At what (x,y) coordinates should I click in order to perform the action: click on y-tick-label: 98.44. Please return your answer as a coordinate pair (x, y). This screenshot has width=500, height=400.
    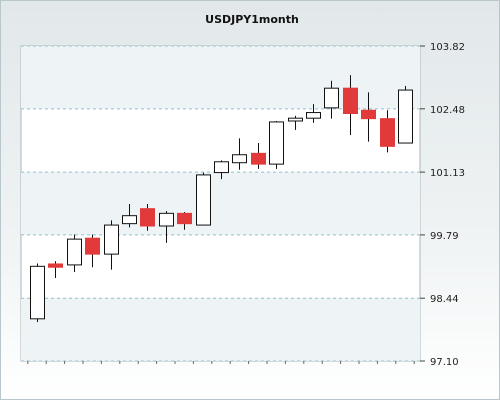
    Looking at the image, I should click on (444, 299).